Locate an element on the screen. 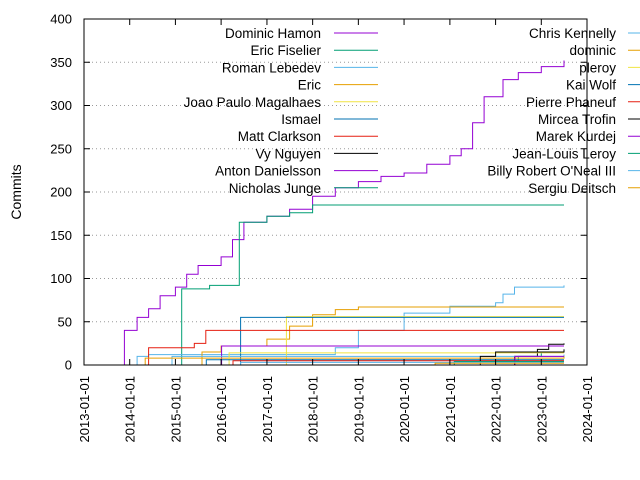  y-tick-label: 150 is located at coordinates (61, 235).